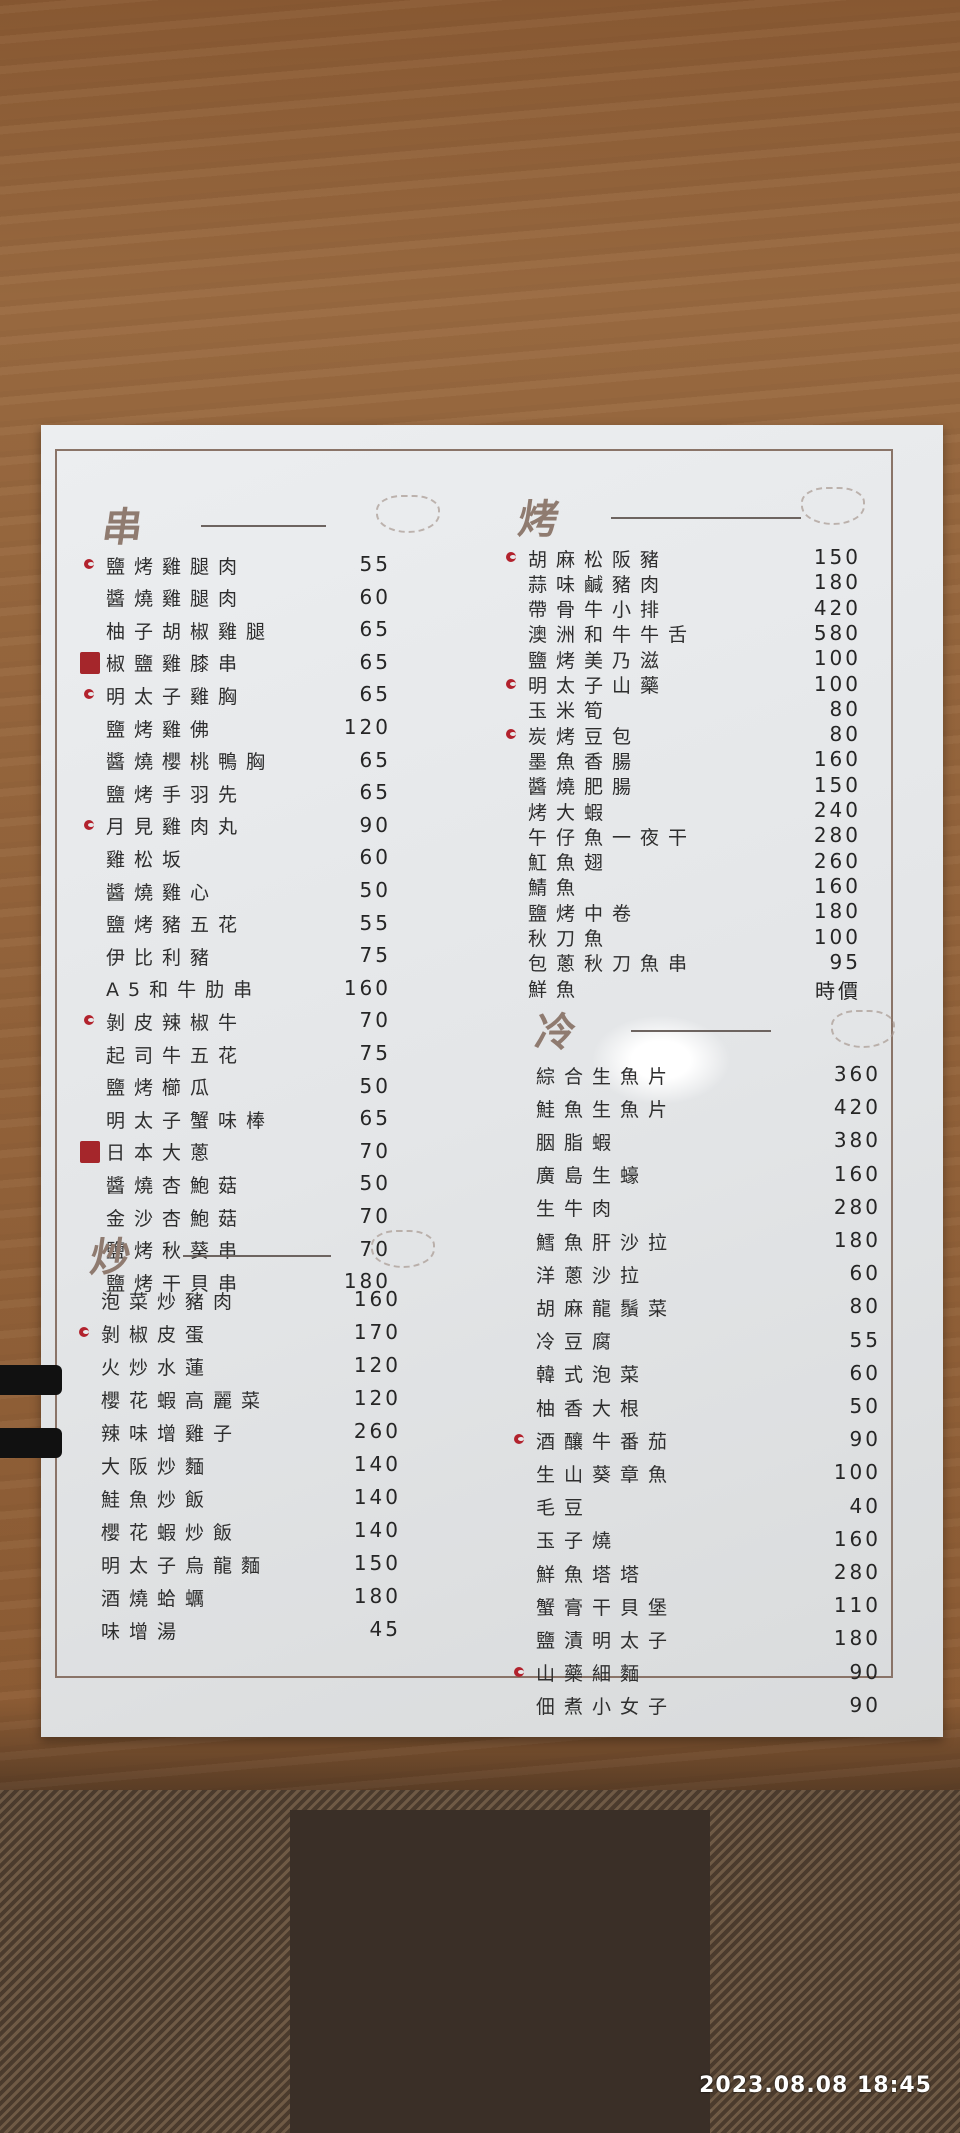  Describe the element at coordinates (375, 1085) in the screenshot. I see `menu-item-price: 50` at that location.